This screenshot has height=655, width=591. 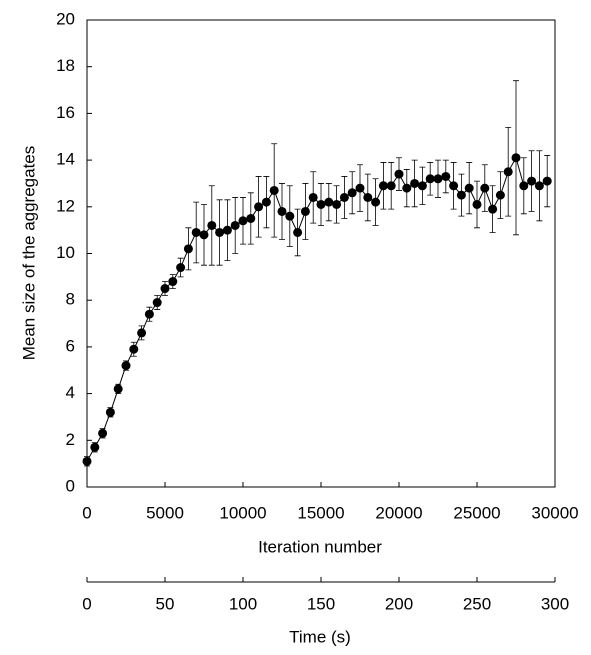 I want to click on x-tick-label: 10000, so click(x=242, y=512).